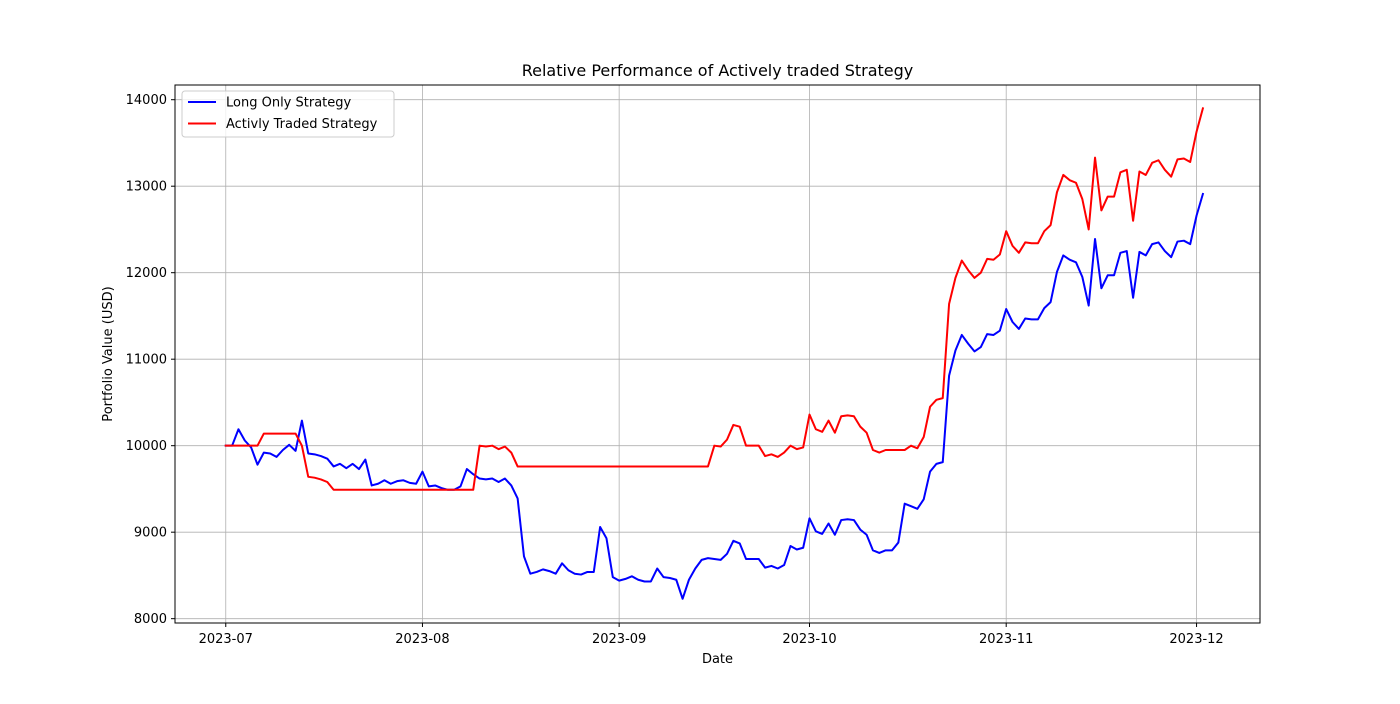 The height and width of the screenshot is (704, 1400). Describe the element at coordinates (226, 639) in the screenshot. I see `x-tick-label: 2023-07` at that location.